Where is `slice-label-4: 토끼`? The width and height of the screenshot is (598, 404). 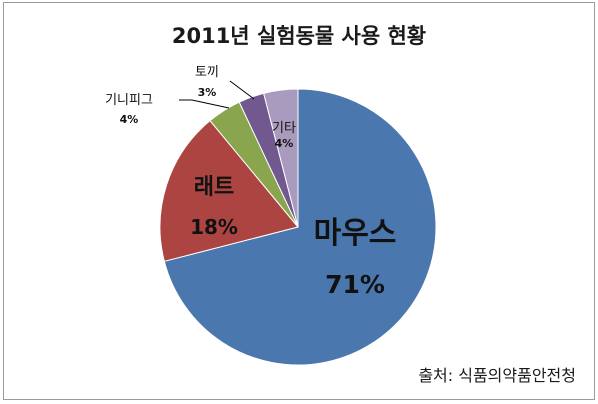 slice-label-4: 토끼 is located at coordinates (207, 72).